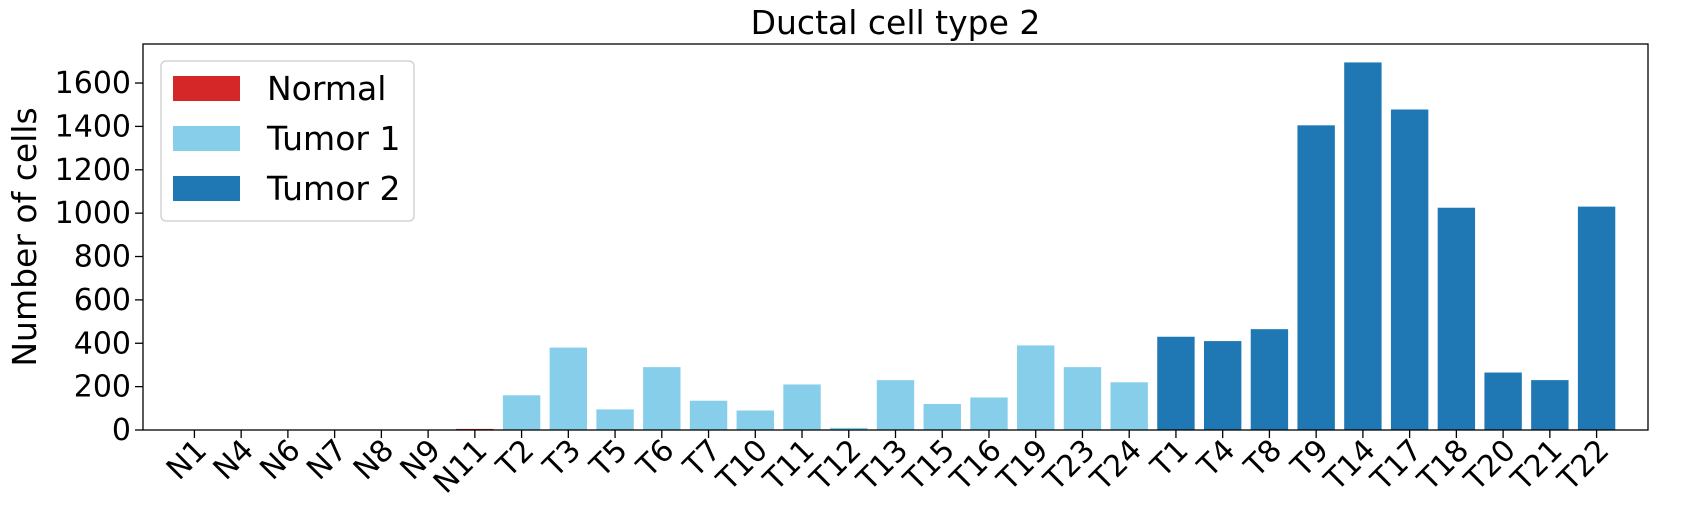 This screenshot has height=520, width=1703. Describe the element at coordinates (656, 459) in the screenshot. I see `x-tick-label-T6: T6` at that location.